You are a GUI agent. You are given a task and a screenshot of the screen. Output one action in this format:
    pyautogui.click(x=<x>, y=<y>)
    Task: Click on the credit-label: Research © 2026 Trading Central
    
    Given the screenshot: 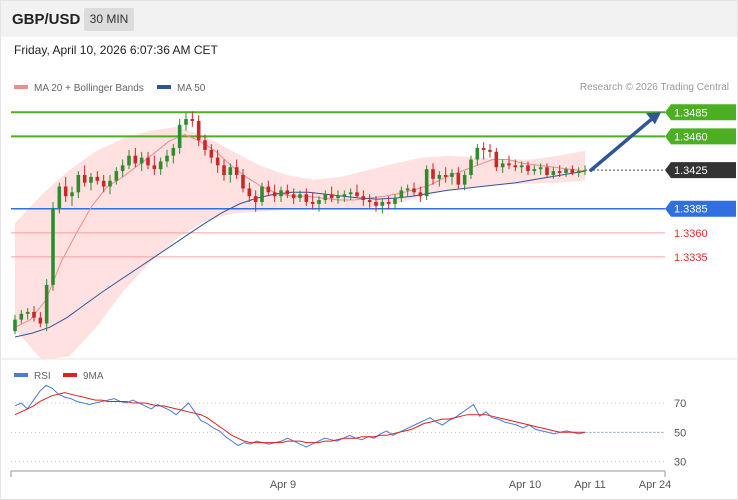 What is the action you would take?
    pyautogui.click(x=654, y=87)
    